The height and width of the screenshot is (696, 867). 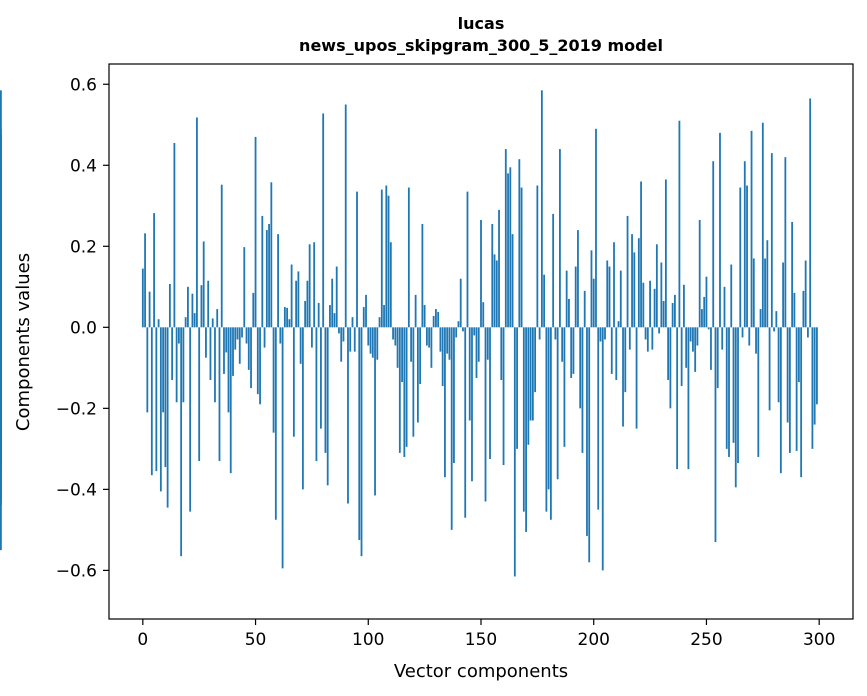 I want to click on chart-title: lucas, so click(x=481, y=23).